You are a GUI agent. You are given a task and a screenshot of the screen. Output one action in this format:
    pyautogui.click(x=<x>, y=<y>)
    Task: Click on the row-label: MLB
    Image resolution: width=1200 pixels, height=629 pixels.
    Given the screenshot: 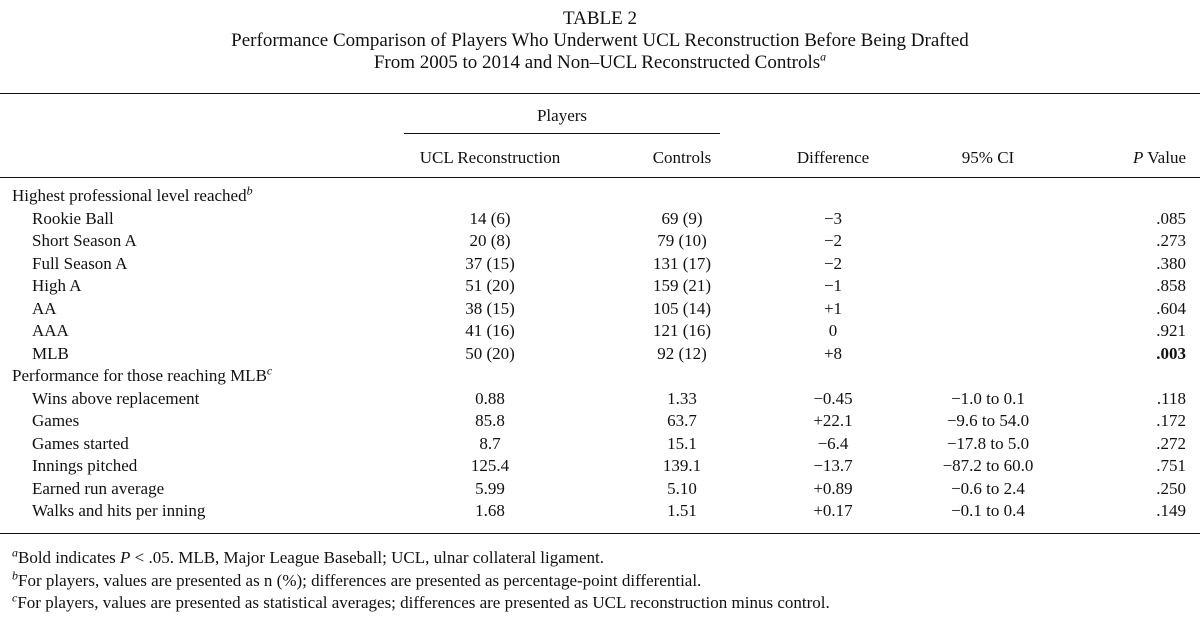 What is the action you would take?
    pyautogui.click(x=50, y=353)
    